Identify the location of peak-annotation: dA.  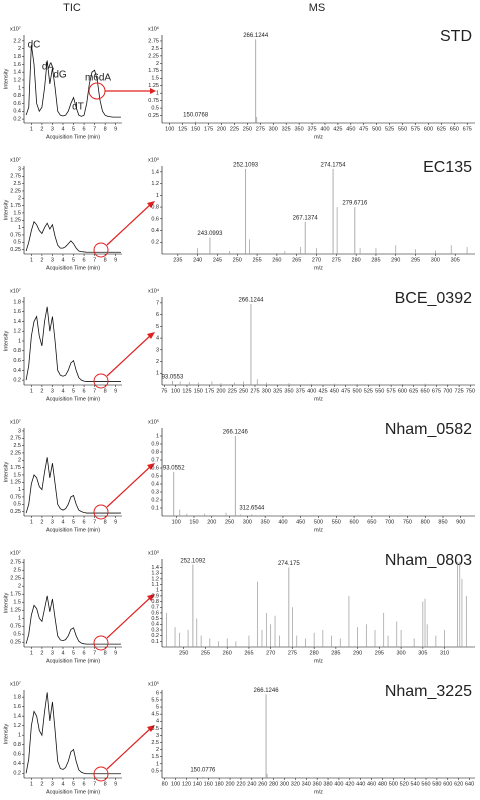
(48, 67).